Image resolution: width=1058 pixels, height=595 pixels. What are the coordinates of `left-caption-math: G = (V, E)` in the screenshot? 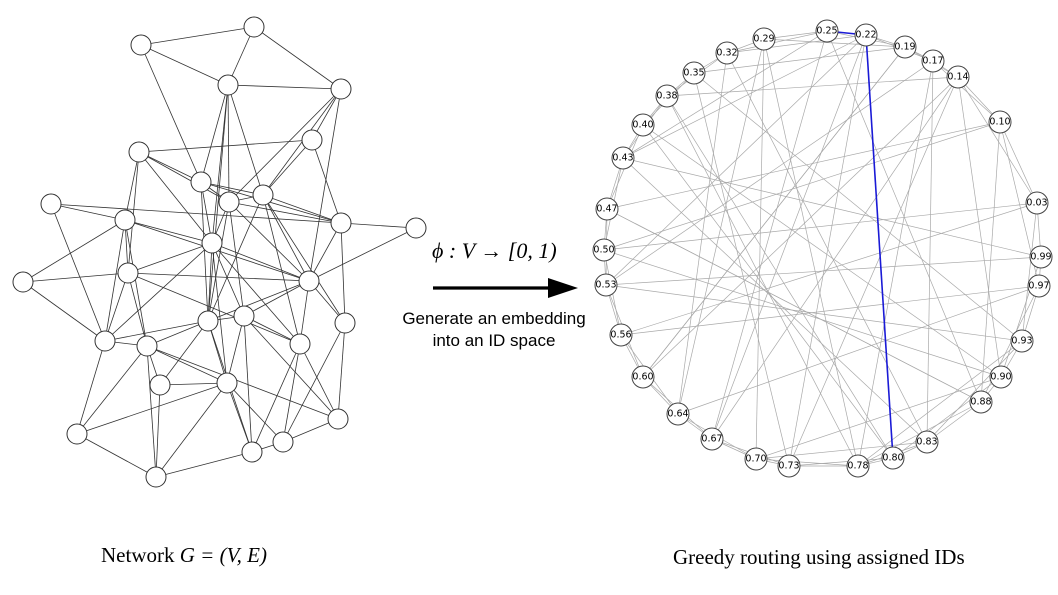 It's located at (223, 555).